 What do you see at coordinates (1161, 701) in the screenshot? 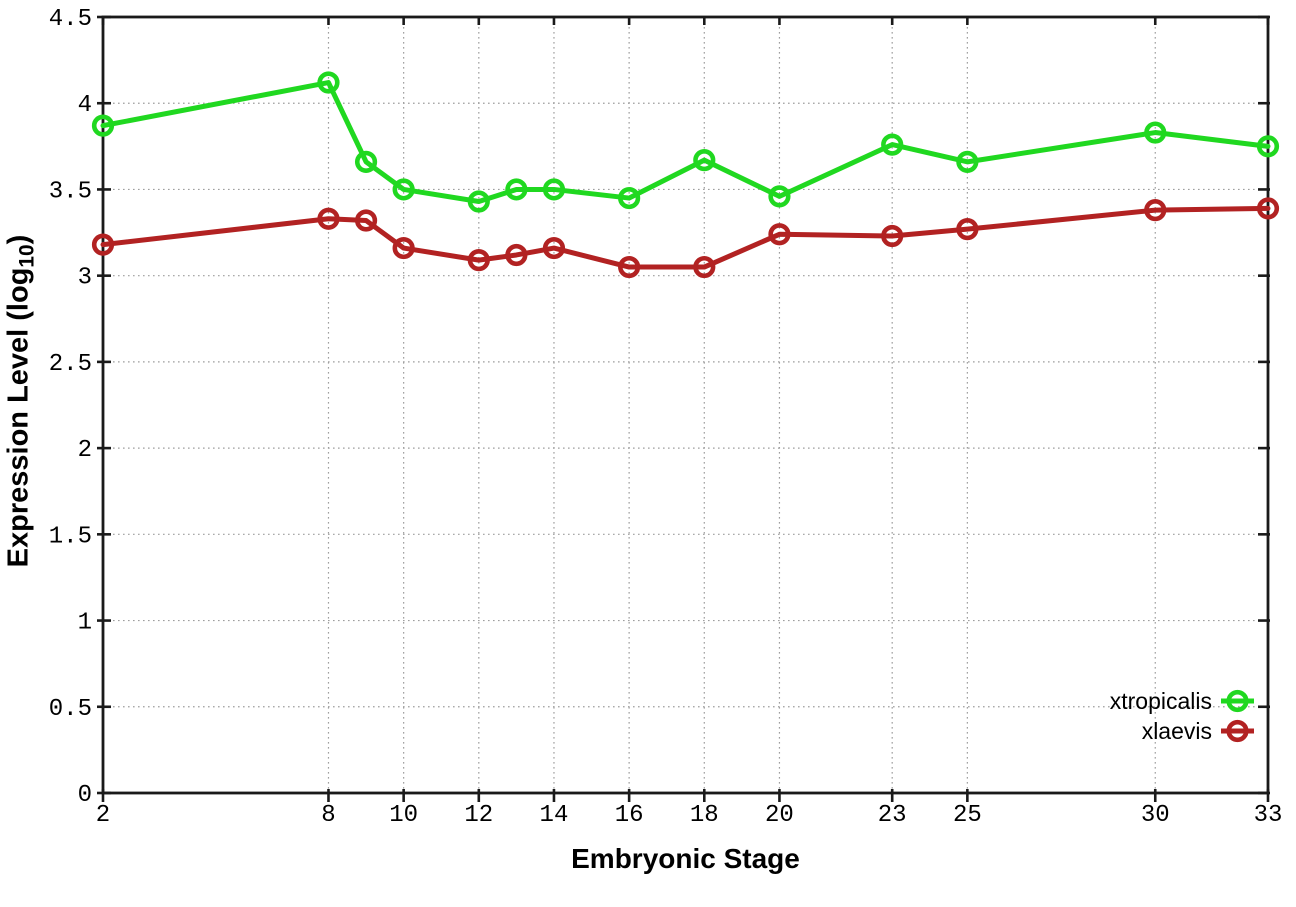
I see `legend-label-xtropicalis: xtropicalis` at bounding box center [1161, 701].